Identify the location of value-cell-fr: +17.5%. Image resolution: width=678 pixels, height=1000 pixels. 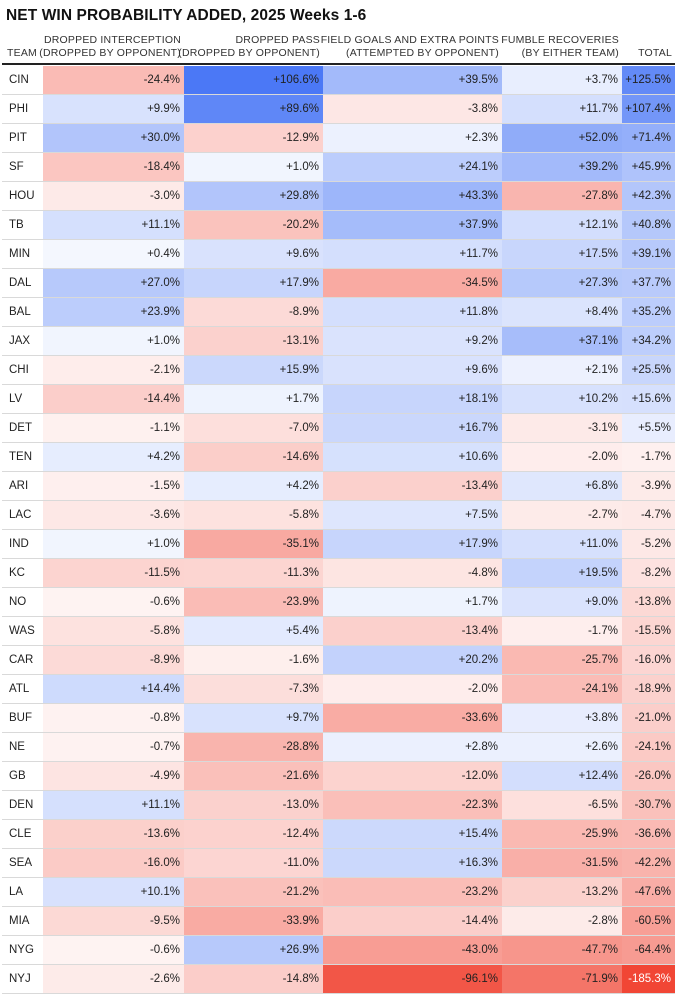
(562, 254).